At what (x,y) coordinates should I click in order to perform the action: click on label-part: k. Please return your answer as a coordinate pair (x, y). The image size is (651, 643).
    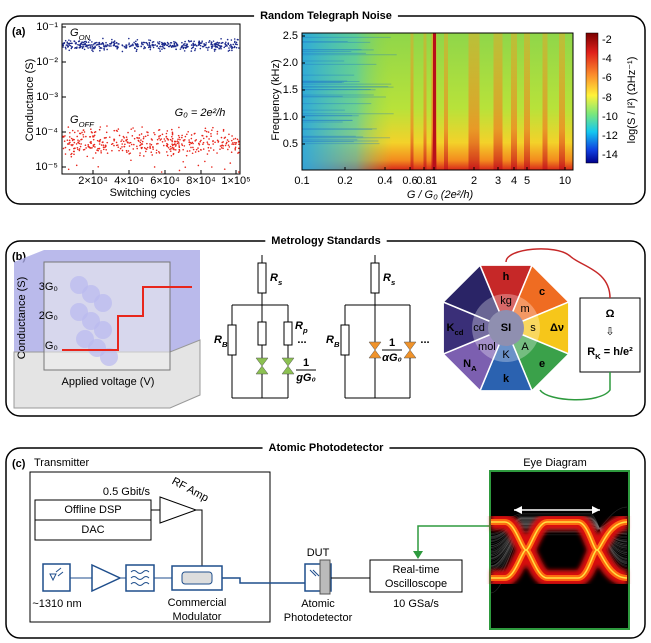
    Looking at the image, I should click on (506, 379).